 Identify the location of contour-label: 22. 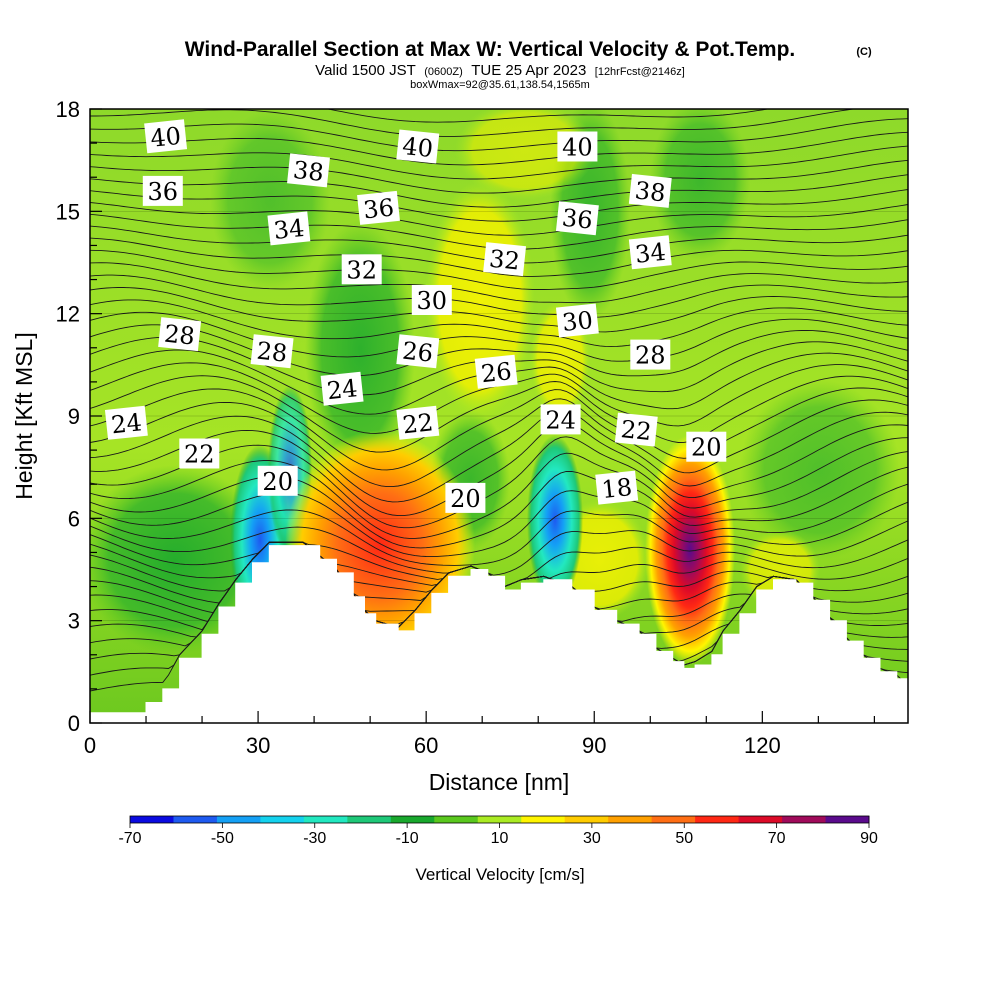
(418, 422).